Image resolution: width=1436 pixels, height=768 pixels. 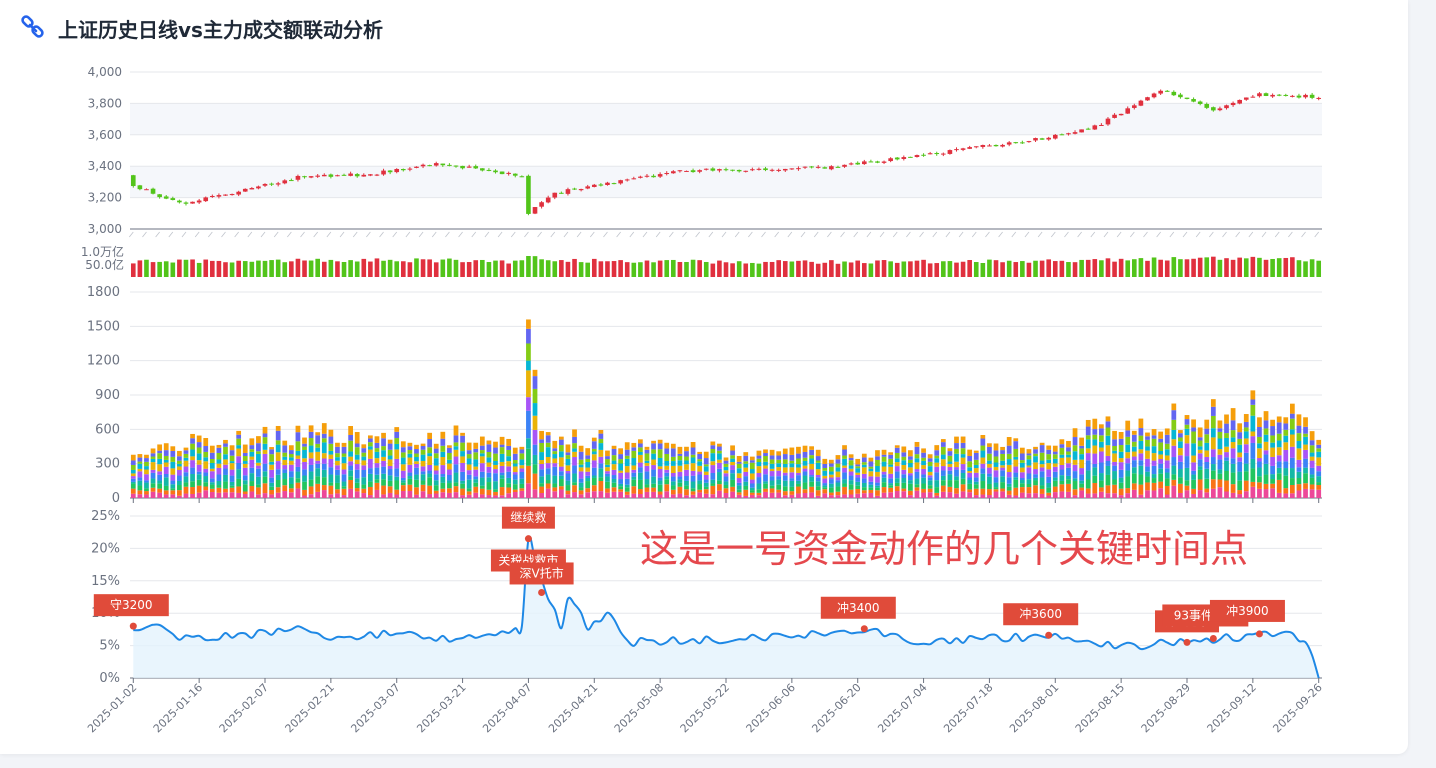 What do you see at coordinates (244, 708) in the screenshot?
I see `x-tick-label: 2025-02-07` at bounding box center [244, 708].